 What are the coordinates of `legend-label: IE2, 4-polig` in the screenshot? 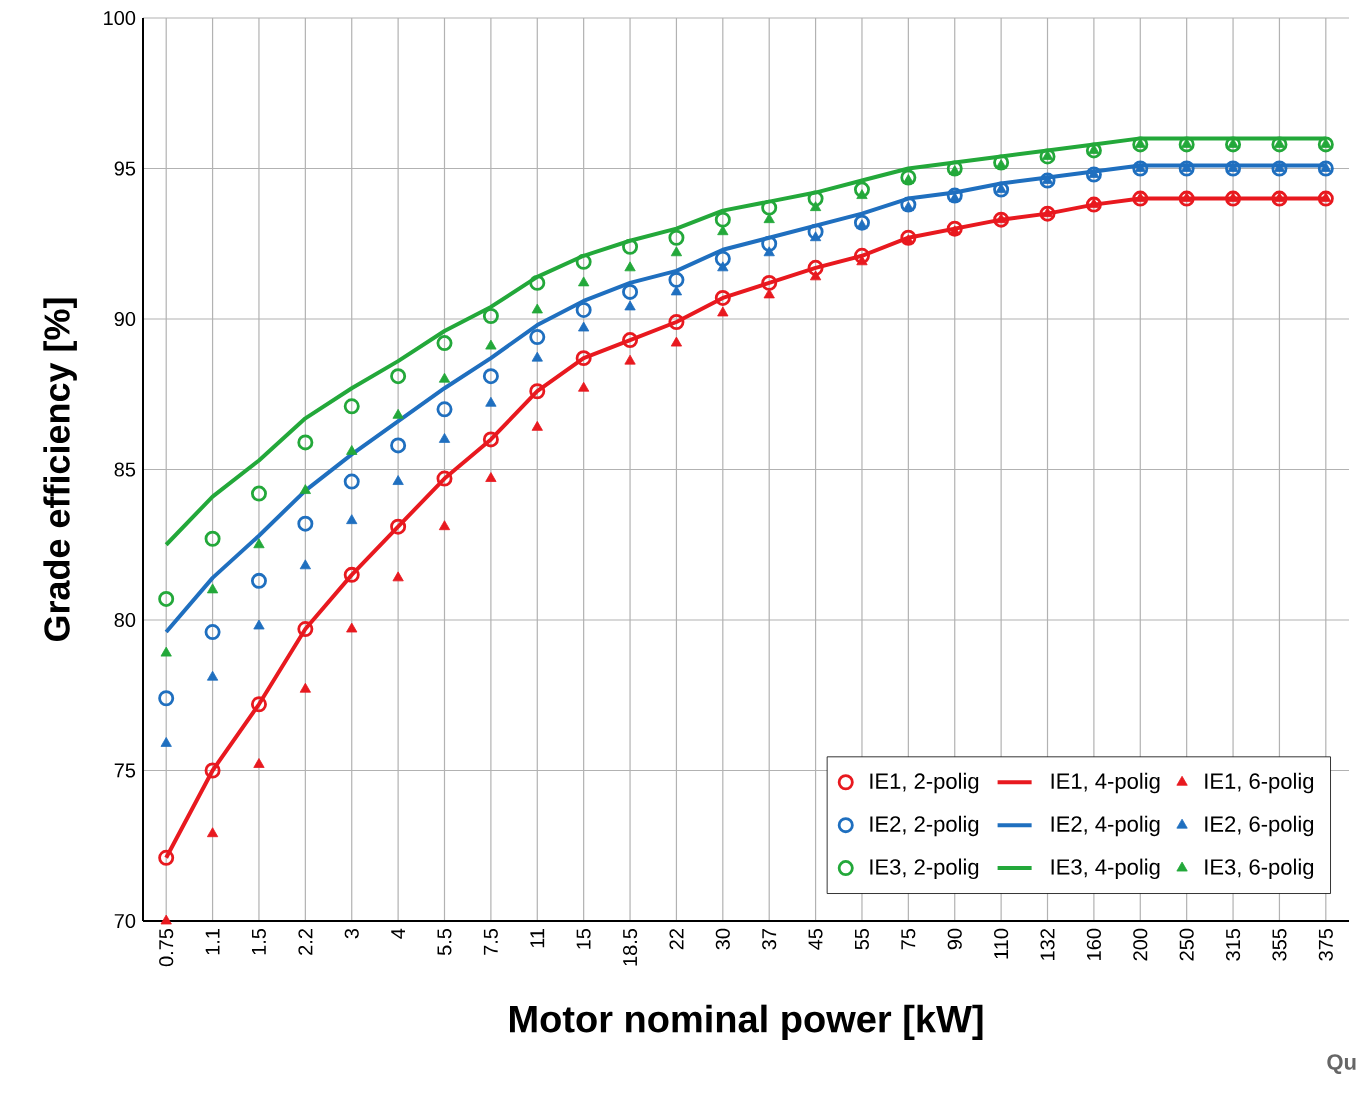 It's located at (1105, 826).